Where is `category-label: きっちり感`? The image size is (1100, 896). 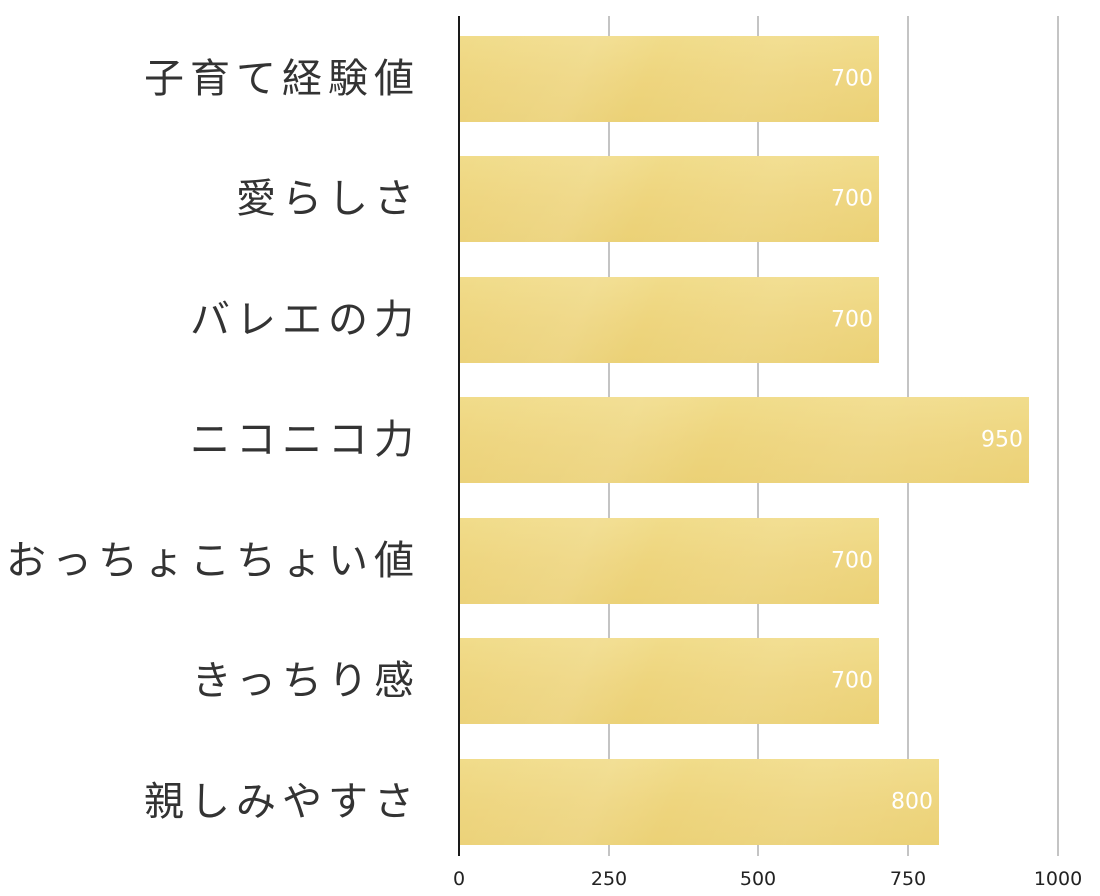
category-label: きっちり感 is located at coordinates (305, 681).